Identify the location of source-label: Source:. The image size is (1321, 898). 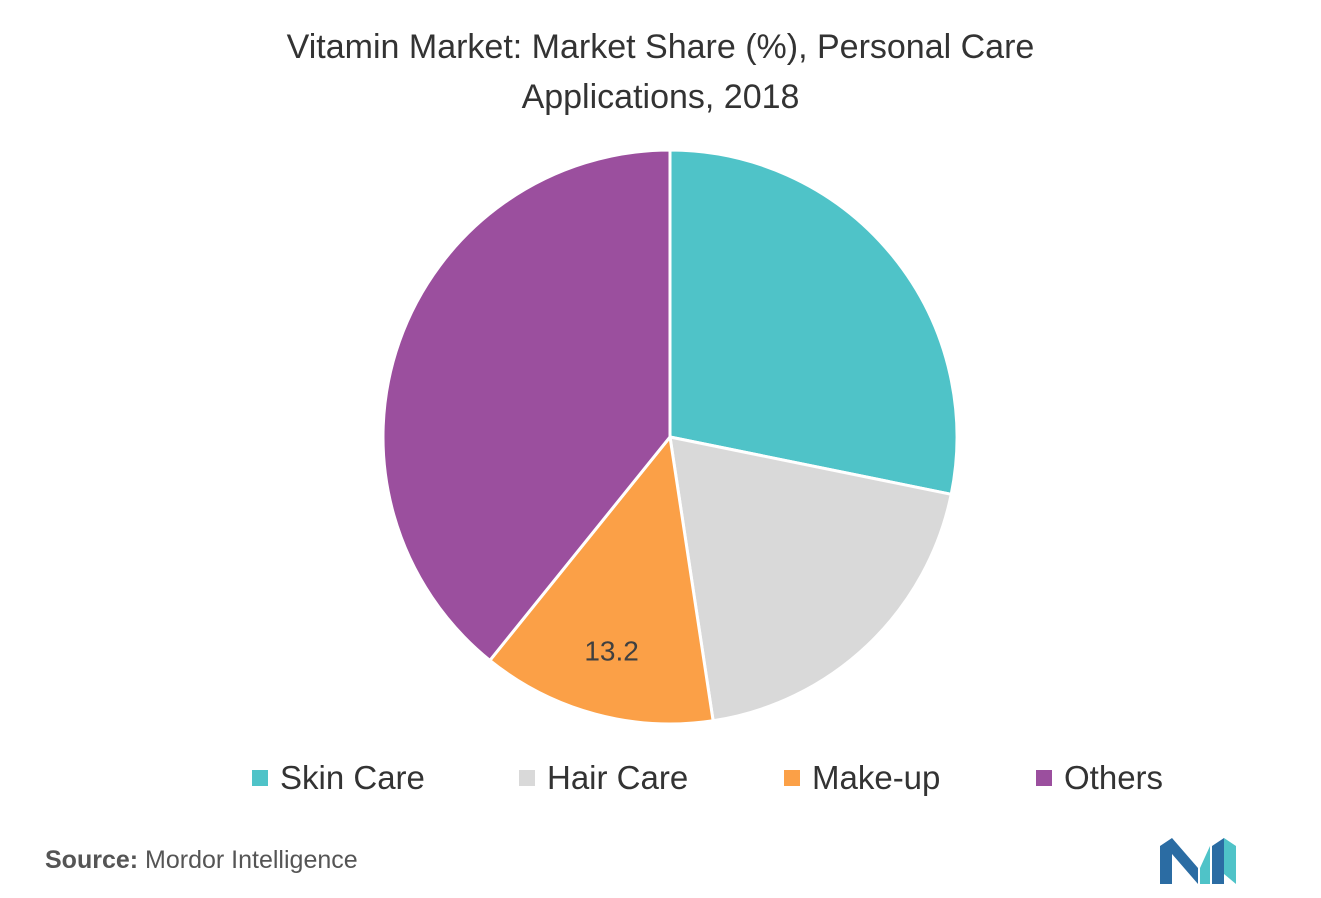
(92, 860).